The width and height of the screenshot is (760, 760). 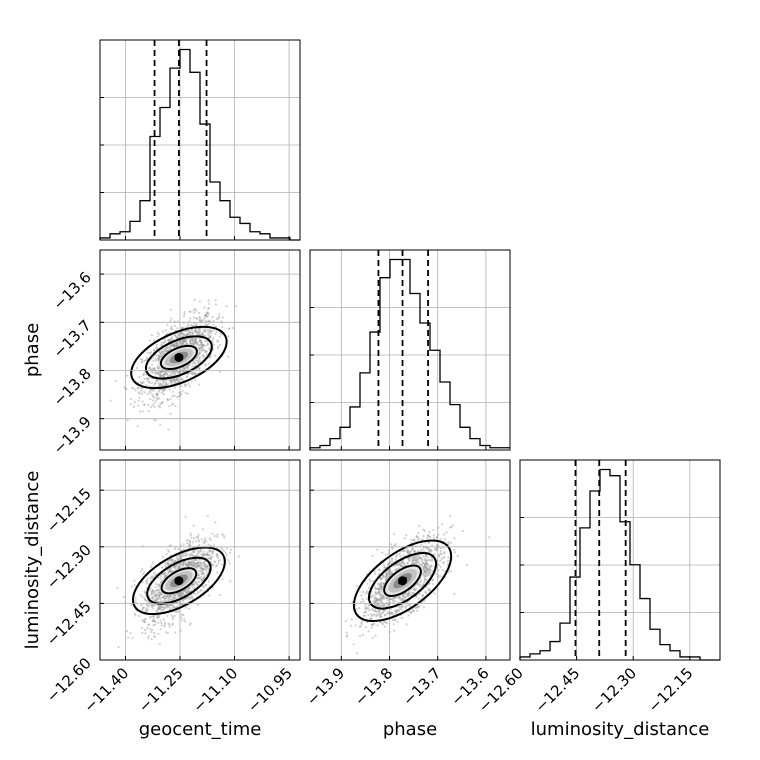 What do you see at coordinates (410, 350) in the screenshot?
I see `histogram-panel-phase` at bounding box center [410, 350].